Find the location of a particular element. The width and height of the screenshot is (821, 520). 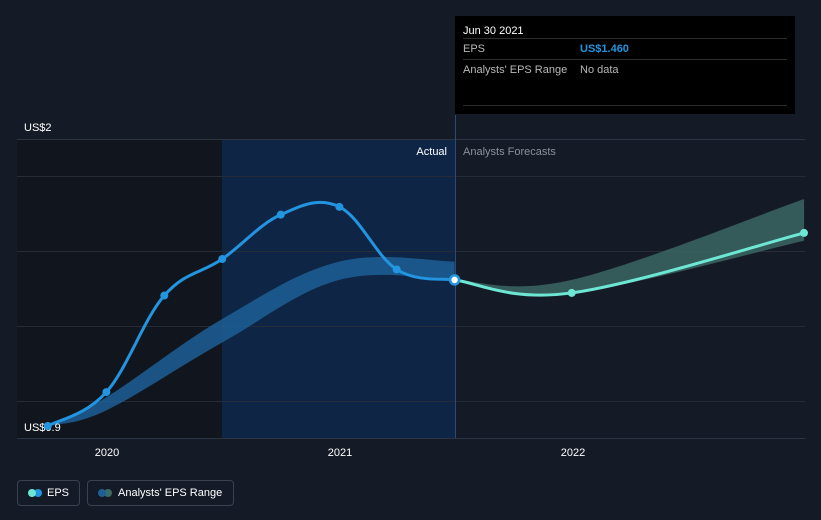

tooltip-range-label: Analysts' EPS Range is located at coordinates (515, 70).